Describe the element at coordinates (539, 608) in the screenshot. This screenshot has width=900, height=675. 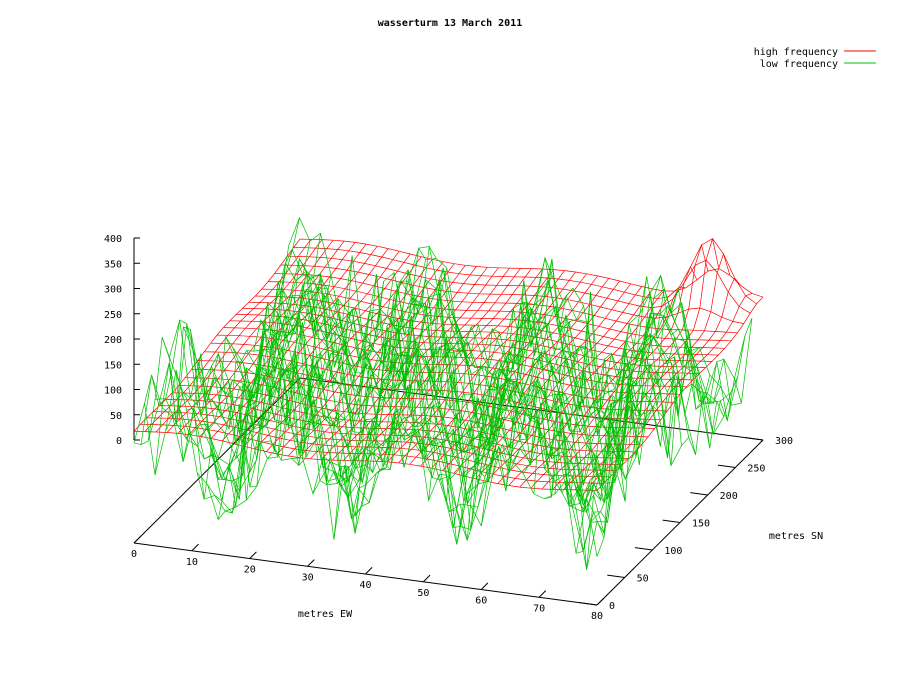
I see `x-tick-label: 70` at that location.